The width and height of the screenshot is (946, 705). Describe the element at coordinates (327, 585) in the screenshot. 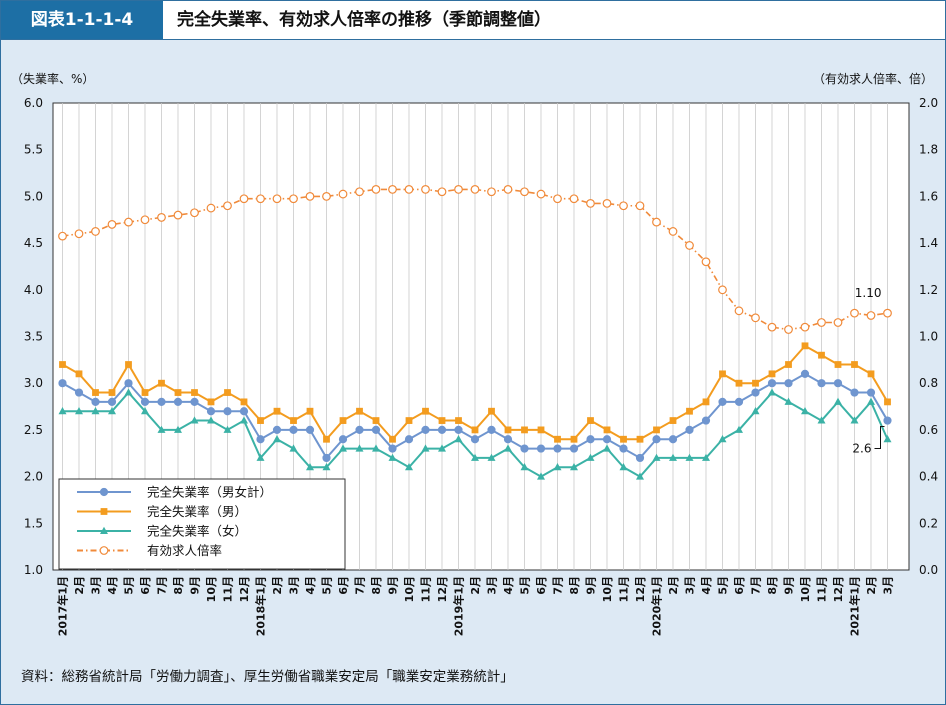

I see `x-tick-label: 5月` at that location.